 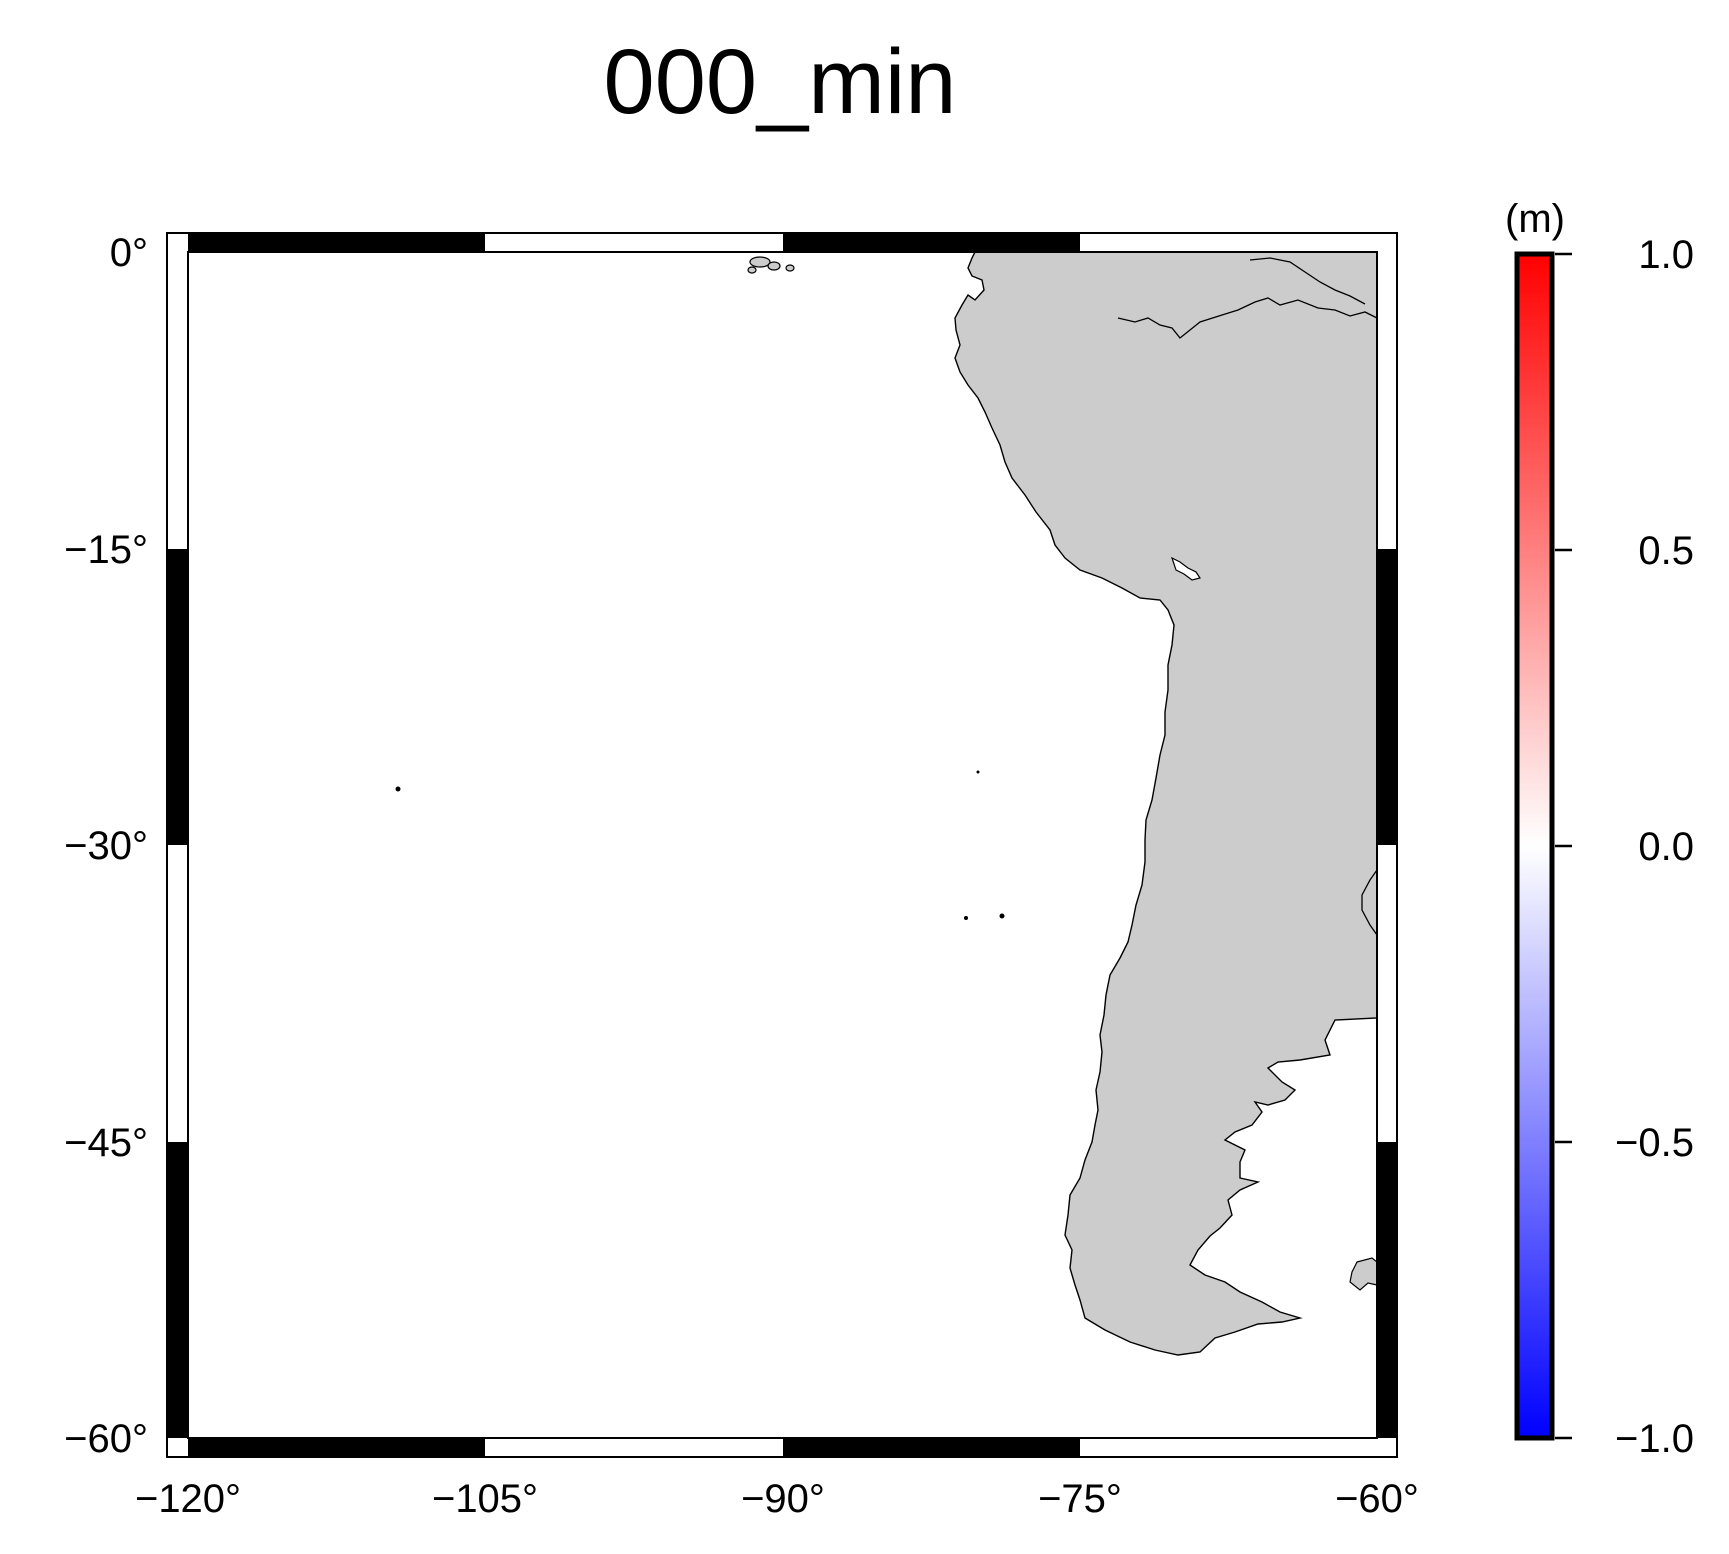 I want to click on colorbar-tick-label: −0.5, so click(x=1654, y=1143).